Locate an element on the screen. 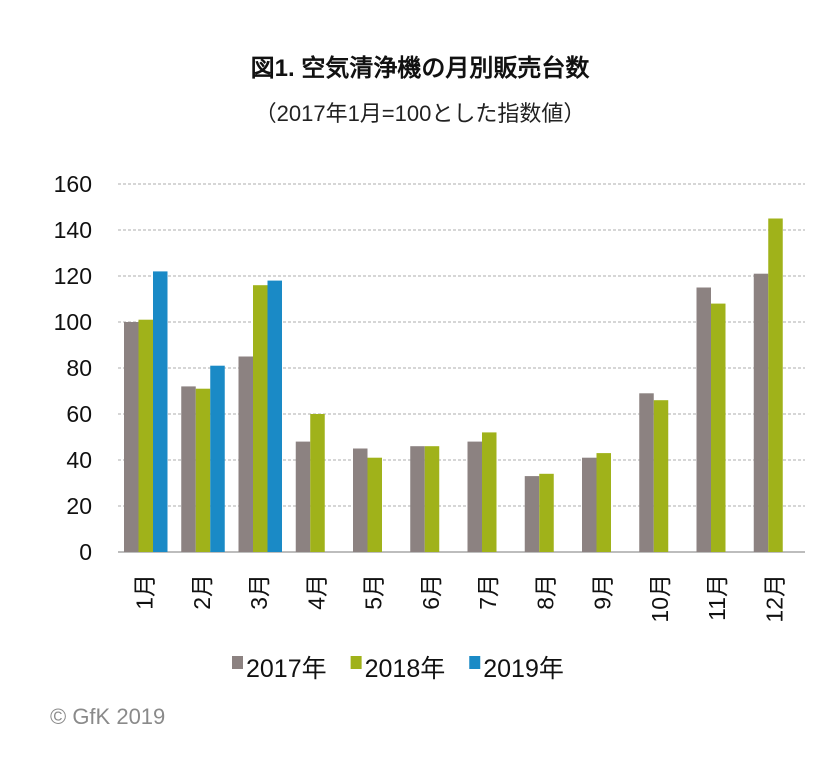 The height and width of the screenshot is (764, 840). bar-2019年-3月 is located at coordinates (274, 416).